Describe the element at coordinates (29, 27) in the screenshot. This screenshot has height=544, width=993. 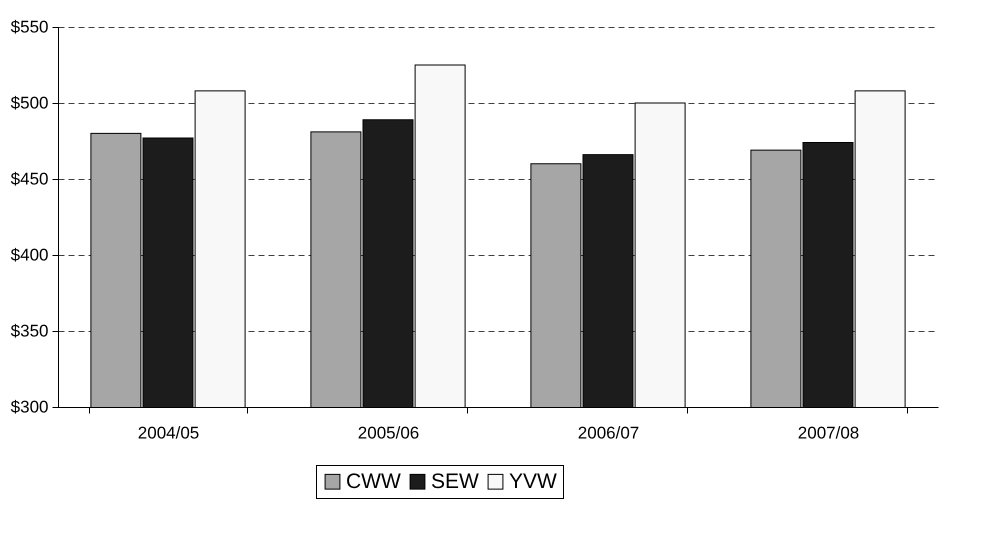
I see `y-tick-label: $550` at that location.